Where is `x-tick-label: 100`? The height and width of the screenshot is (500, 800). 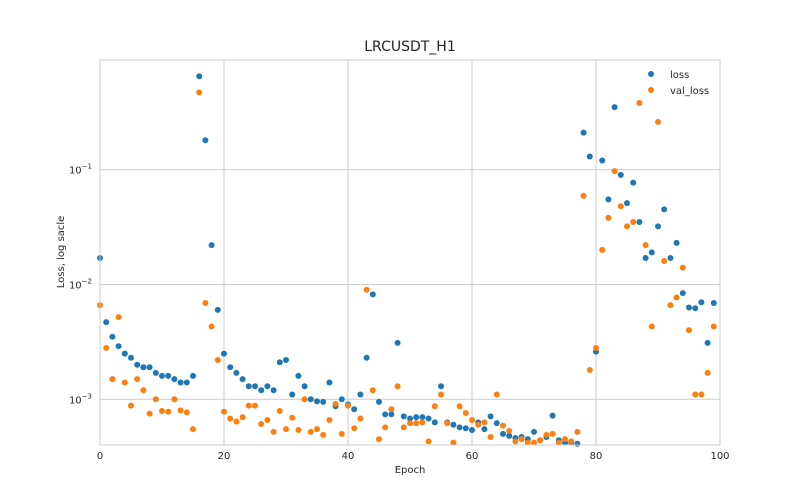 x-tick-label: 100 is located at coordinates (719, 456).